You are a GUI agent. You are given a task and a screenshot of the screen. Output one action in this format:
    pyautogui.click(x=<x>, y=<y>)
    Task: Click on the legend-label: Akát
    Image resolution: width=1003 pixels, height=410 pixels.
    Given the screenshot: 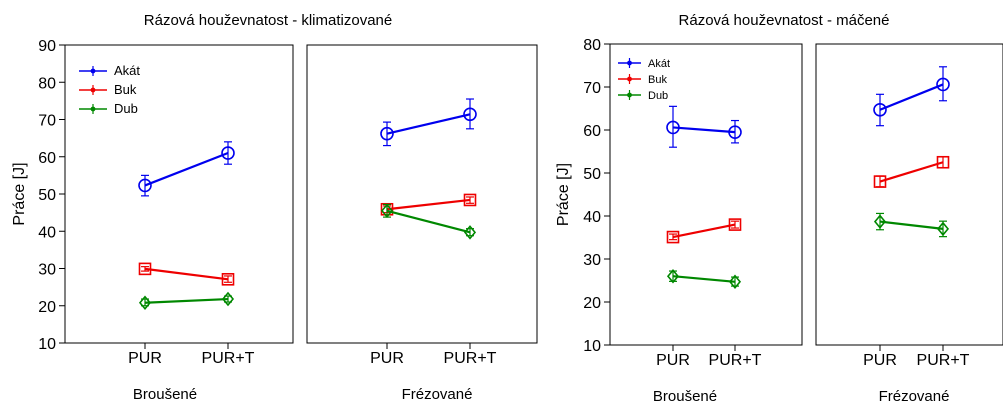 What is the action you would take?
    pyautogui.click(x=659, y=64)
    